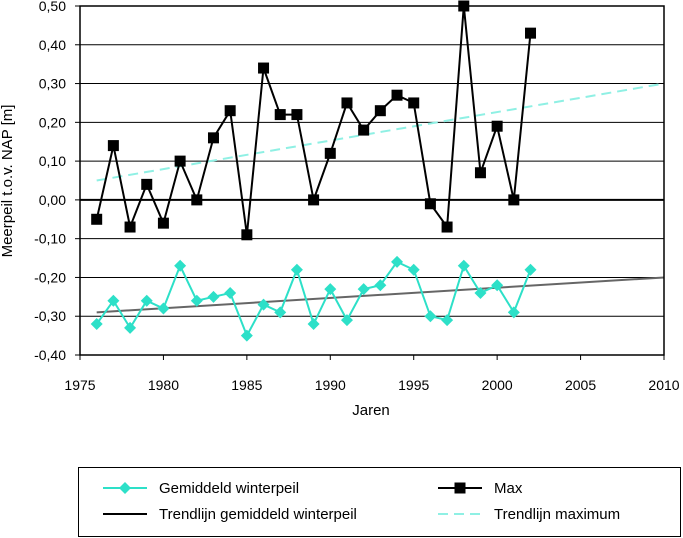 The width and height of the screenshot is (683, 538). I want to click on x-tick-label: 2010, so click(663, 385).